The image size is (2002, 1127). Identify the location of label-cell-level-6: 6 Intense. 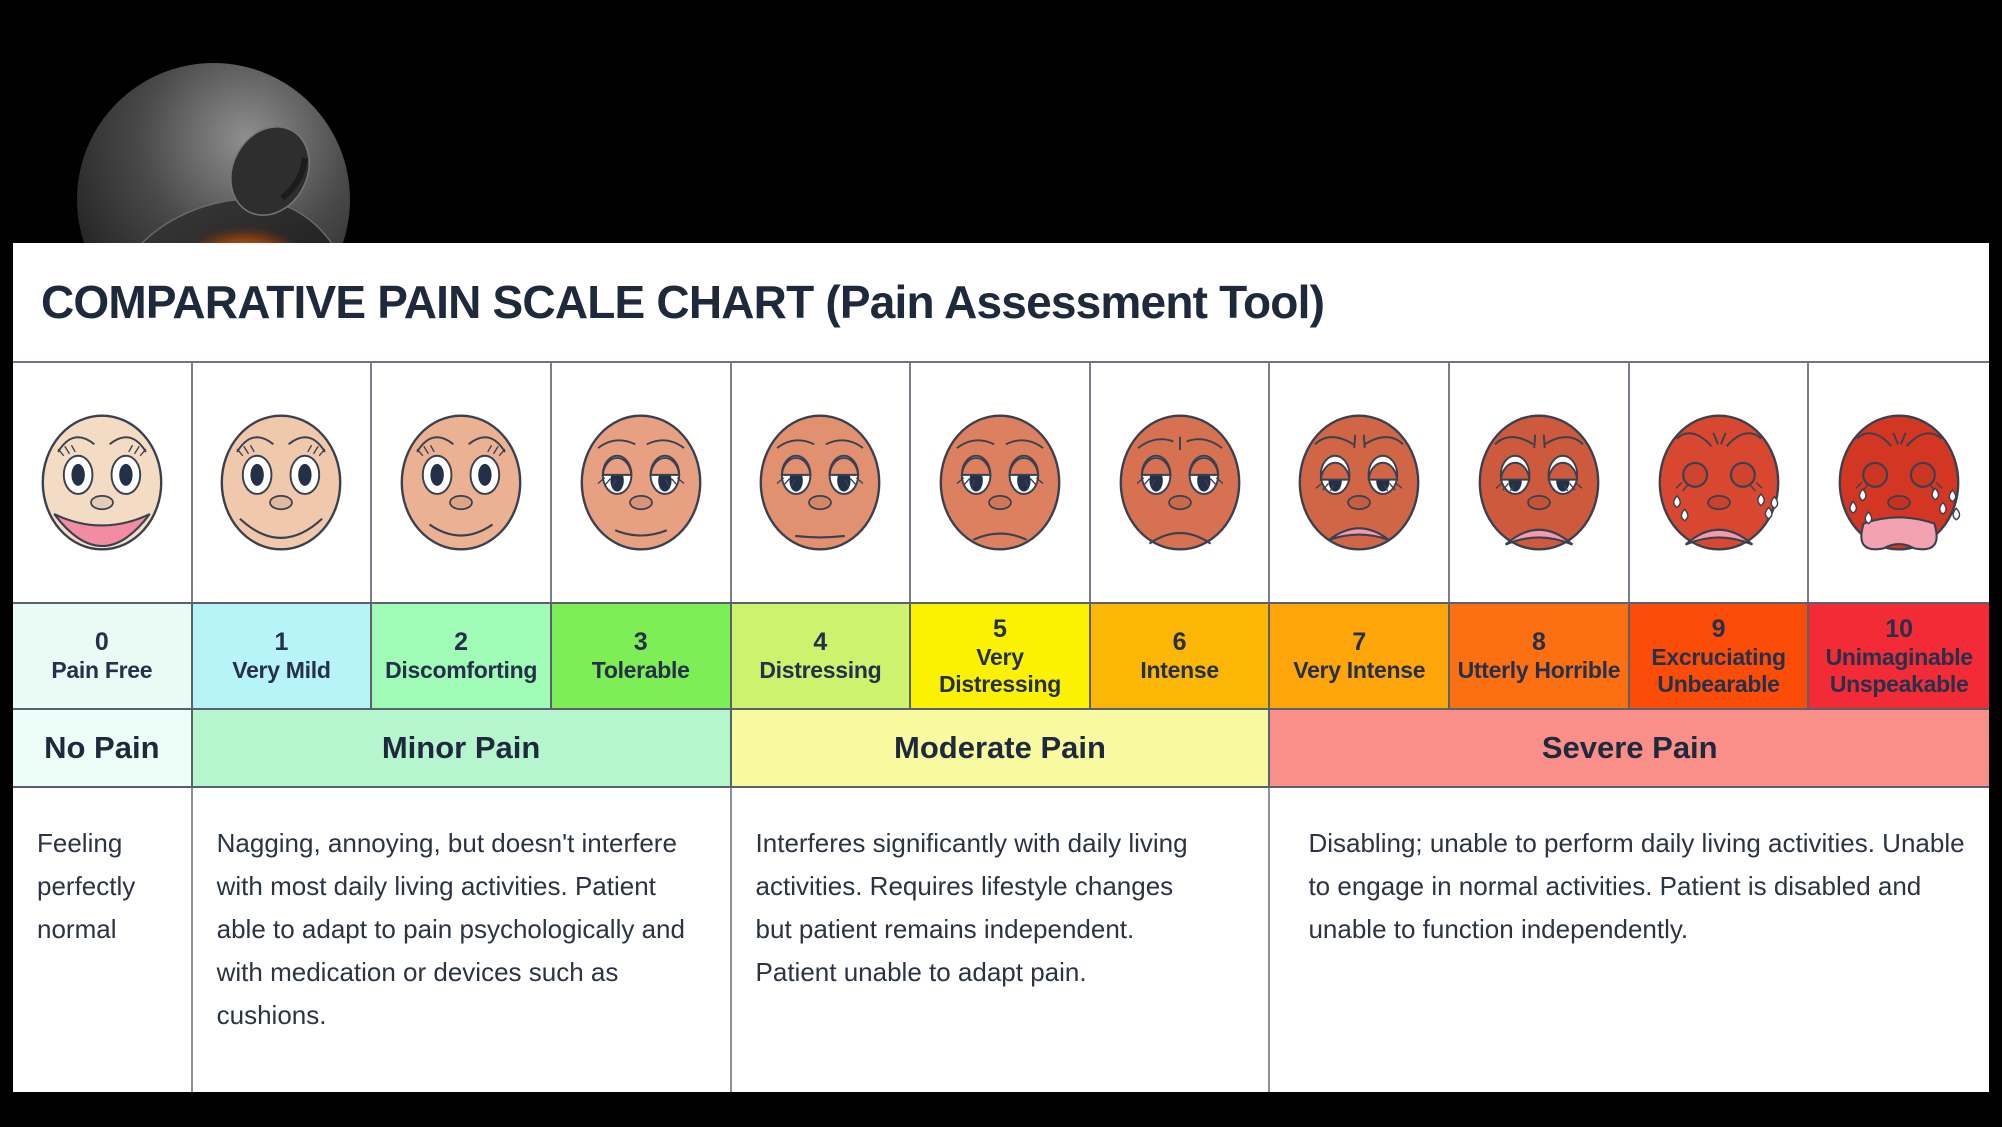
(1180, 656).